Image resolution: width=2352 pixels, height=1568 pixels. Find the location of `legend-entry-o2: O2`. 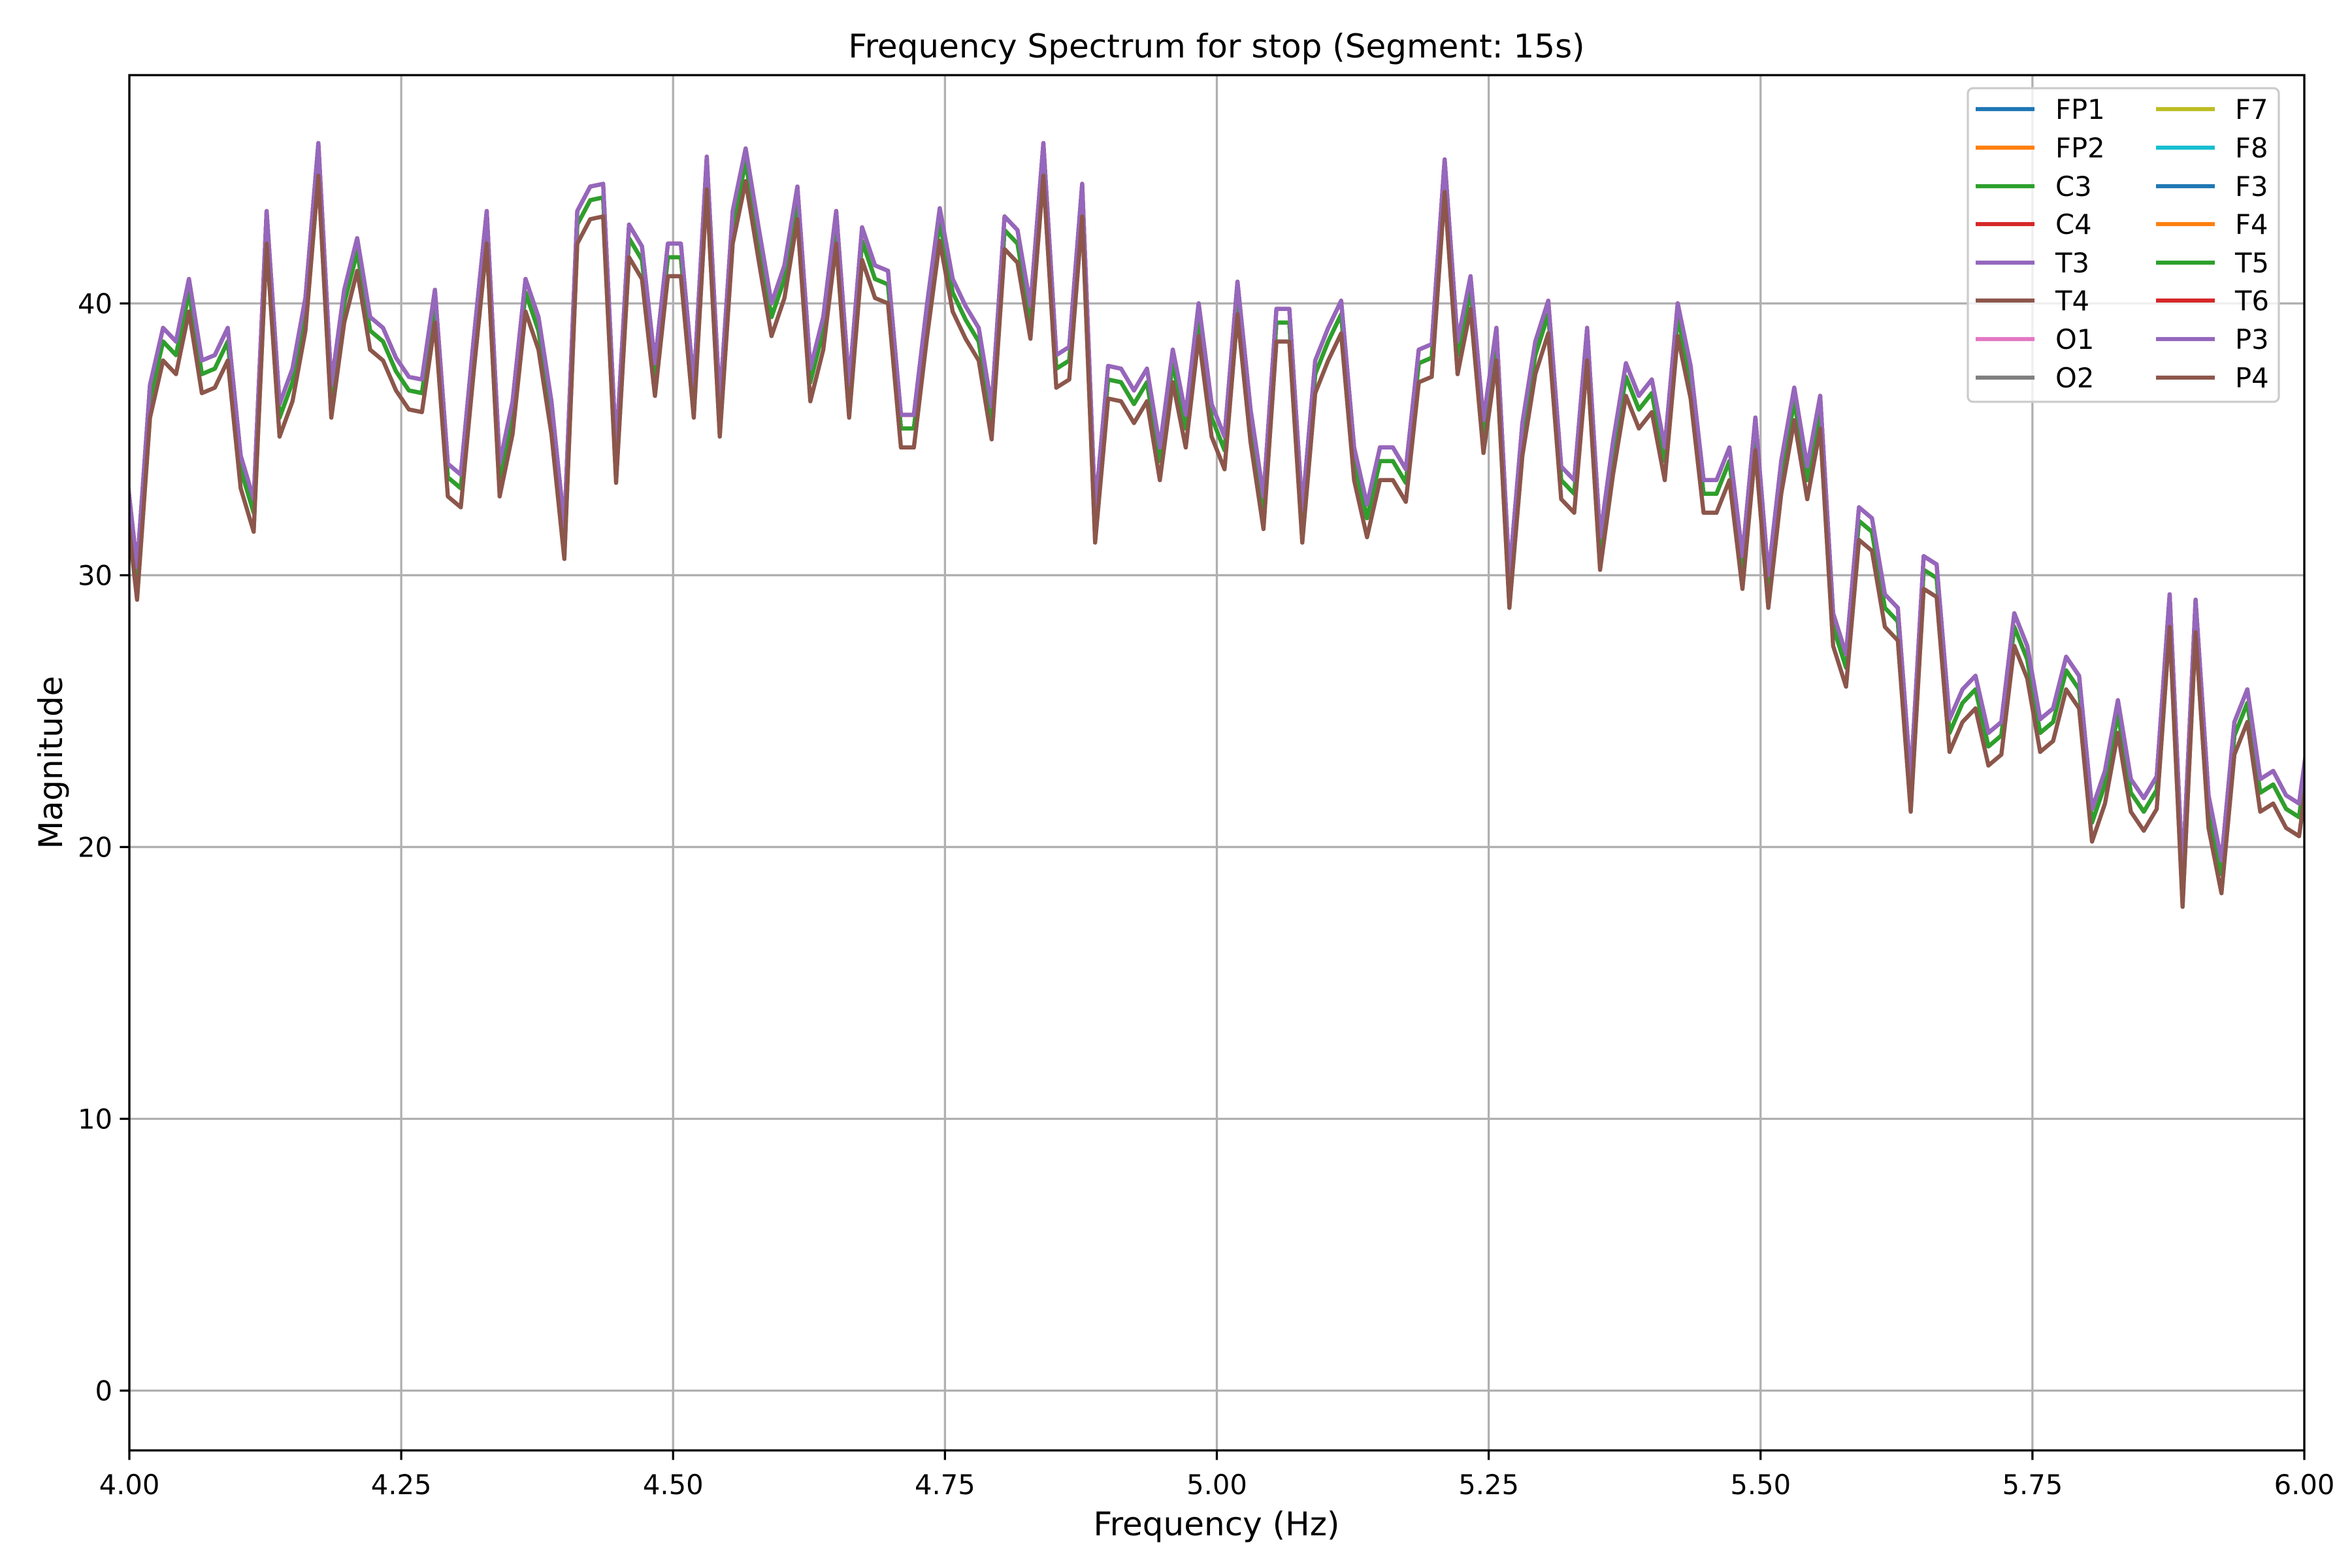

legend-entry-o2: O2 is located at coordinates (2035, 378).